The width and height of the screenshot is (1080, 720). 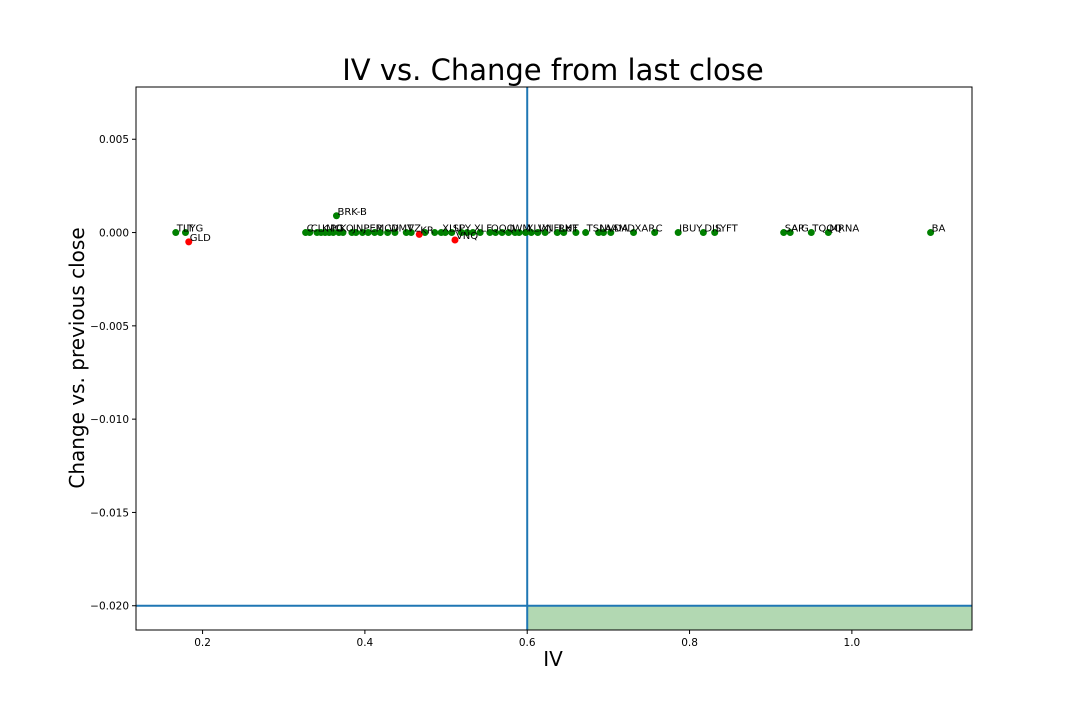 I want to click on point-label: NVDA, so click(x=614, y=229).